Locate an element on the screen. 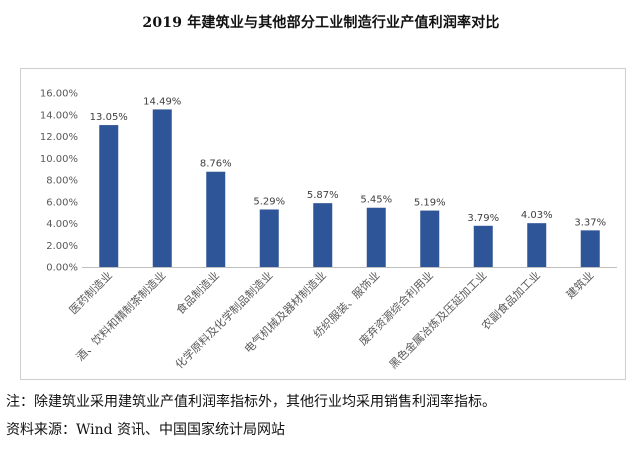 The width and height of the screenshot is (642, 449). bar-value-label: 13.05% is located at coordinates (109, 117).